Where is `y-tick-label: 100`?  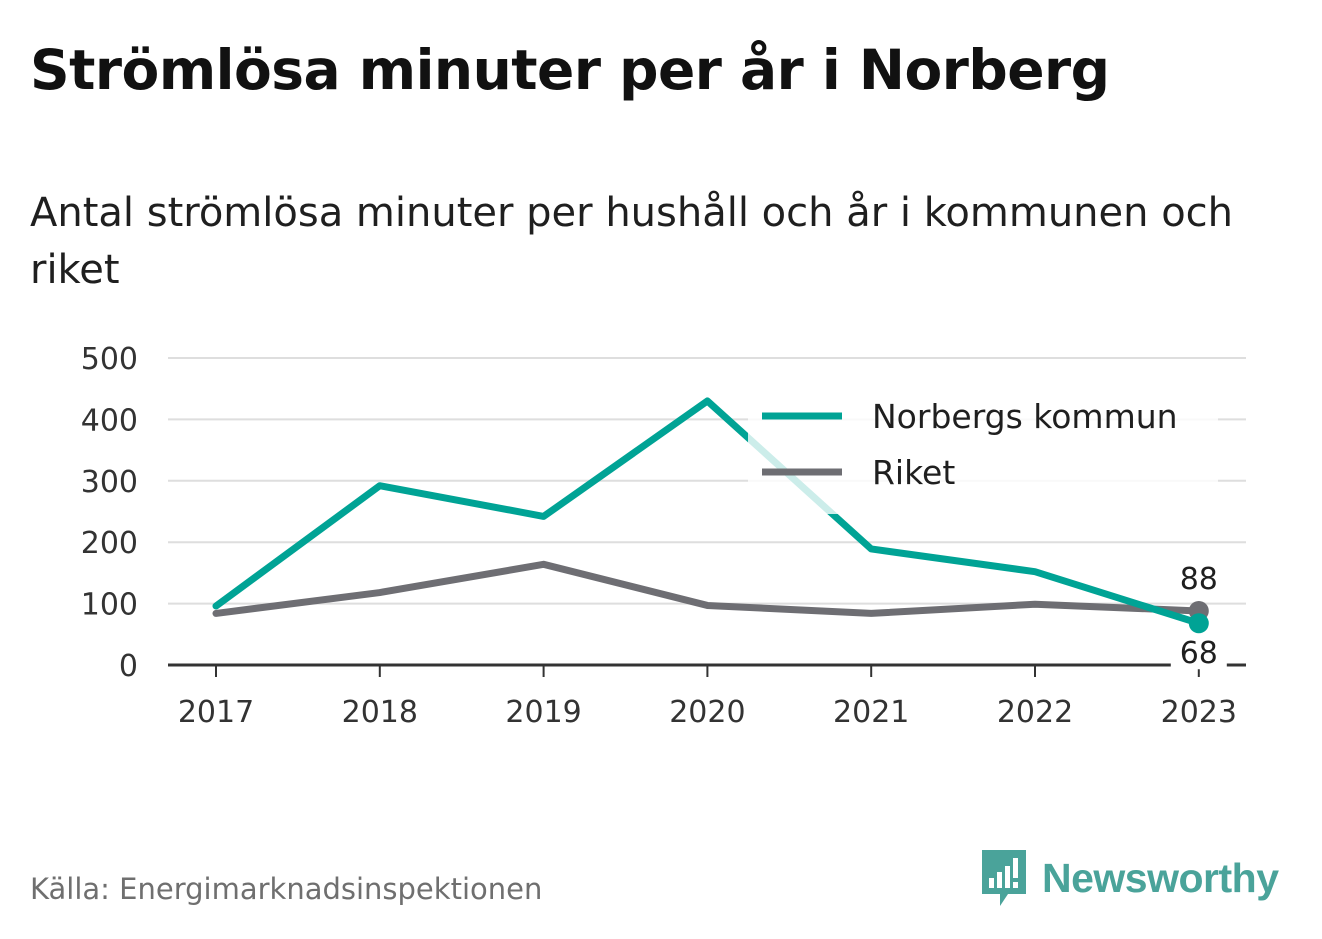 y-tick-label: 100 is located at coordinates (109, 605).